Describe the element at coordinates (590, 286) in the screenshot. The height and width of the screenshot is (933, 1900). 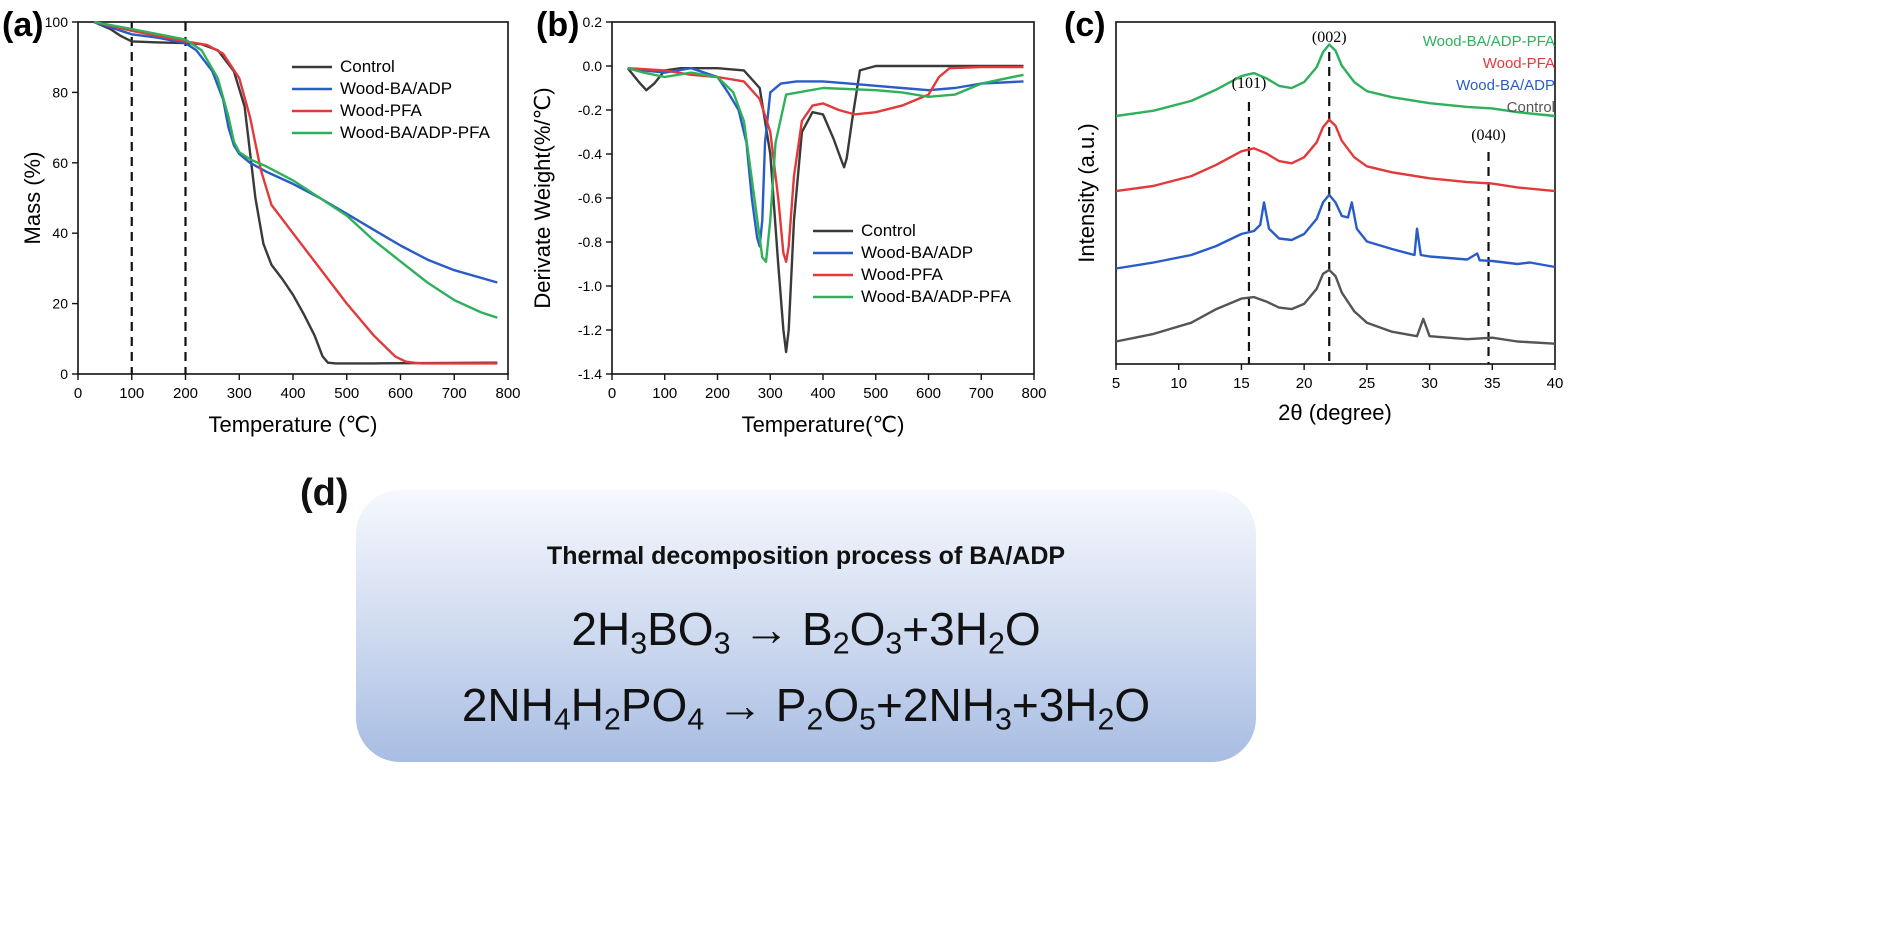
I see `y-tick-label: -1.0` at that location.